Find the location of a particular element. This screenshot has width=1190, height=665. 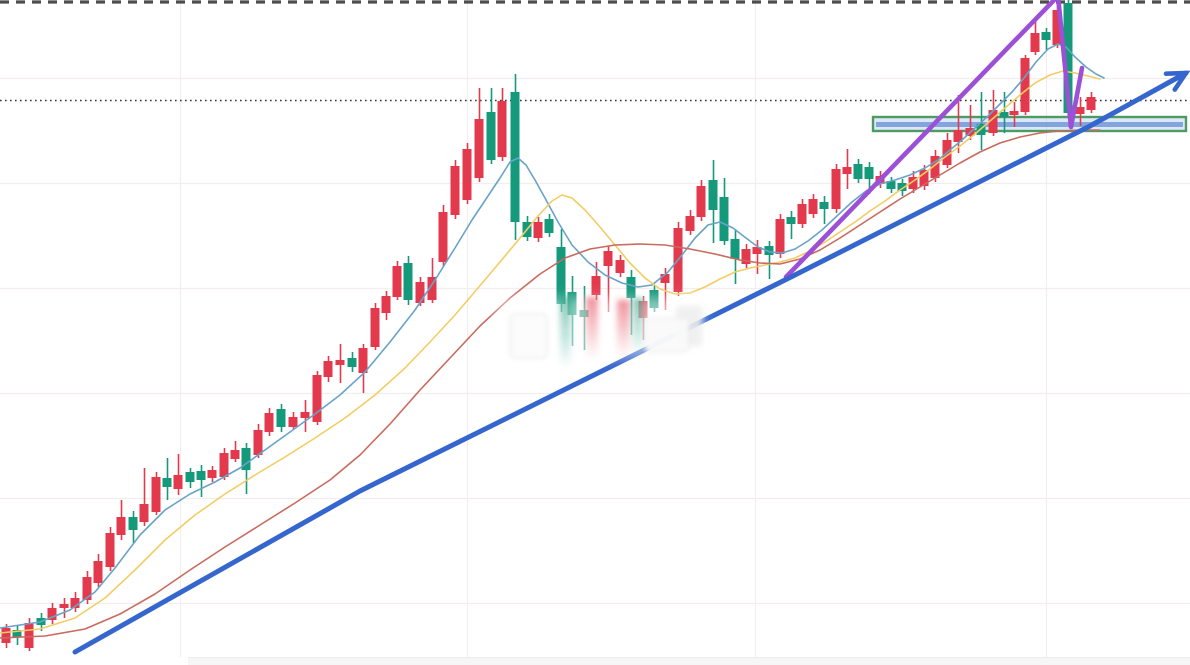

zone-center-band is located at coordinates (1029, 124).